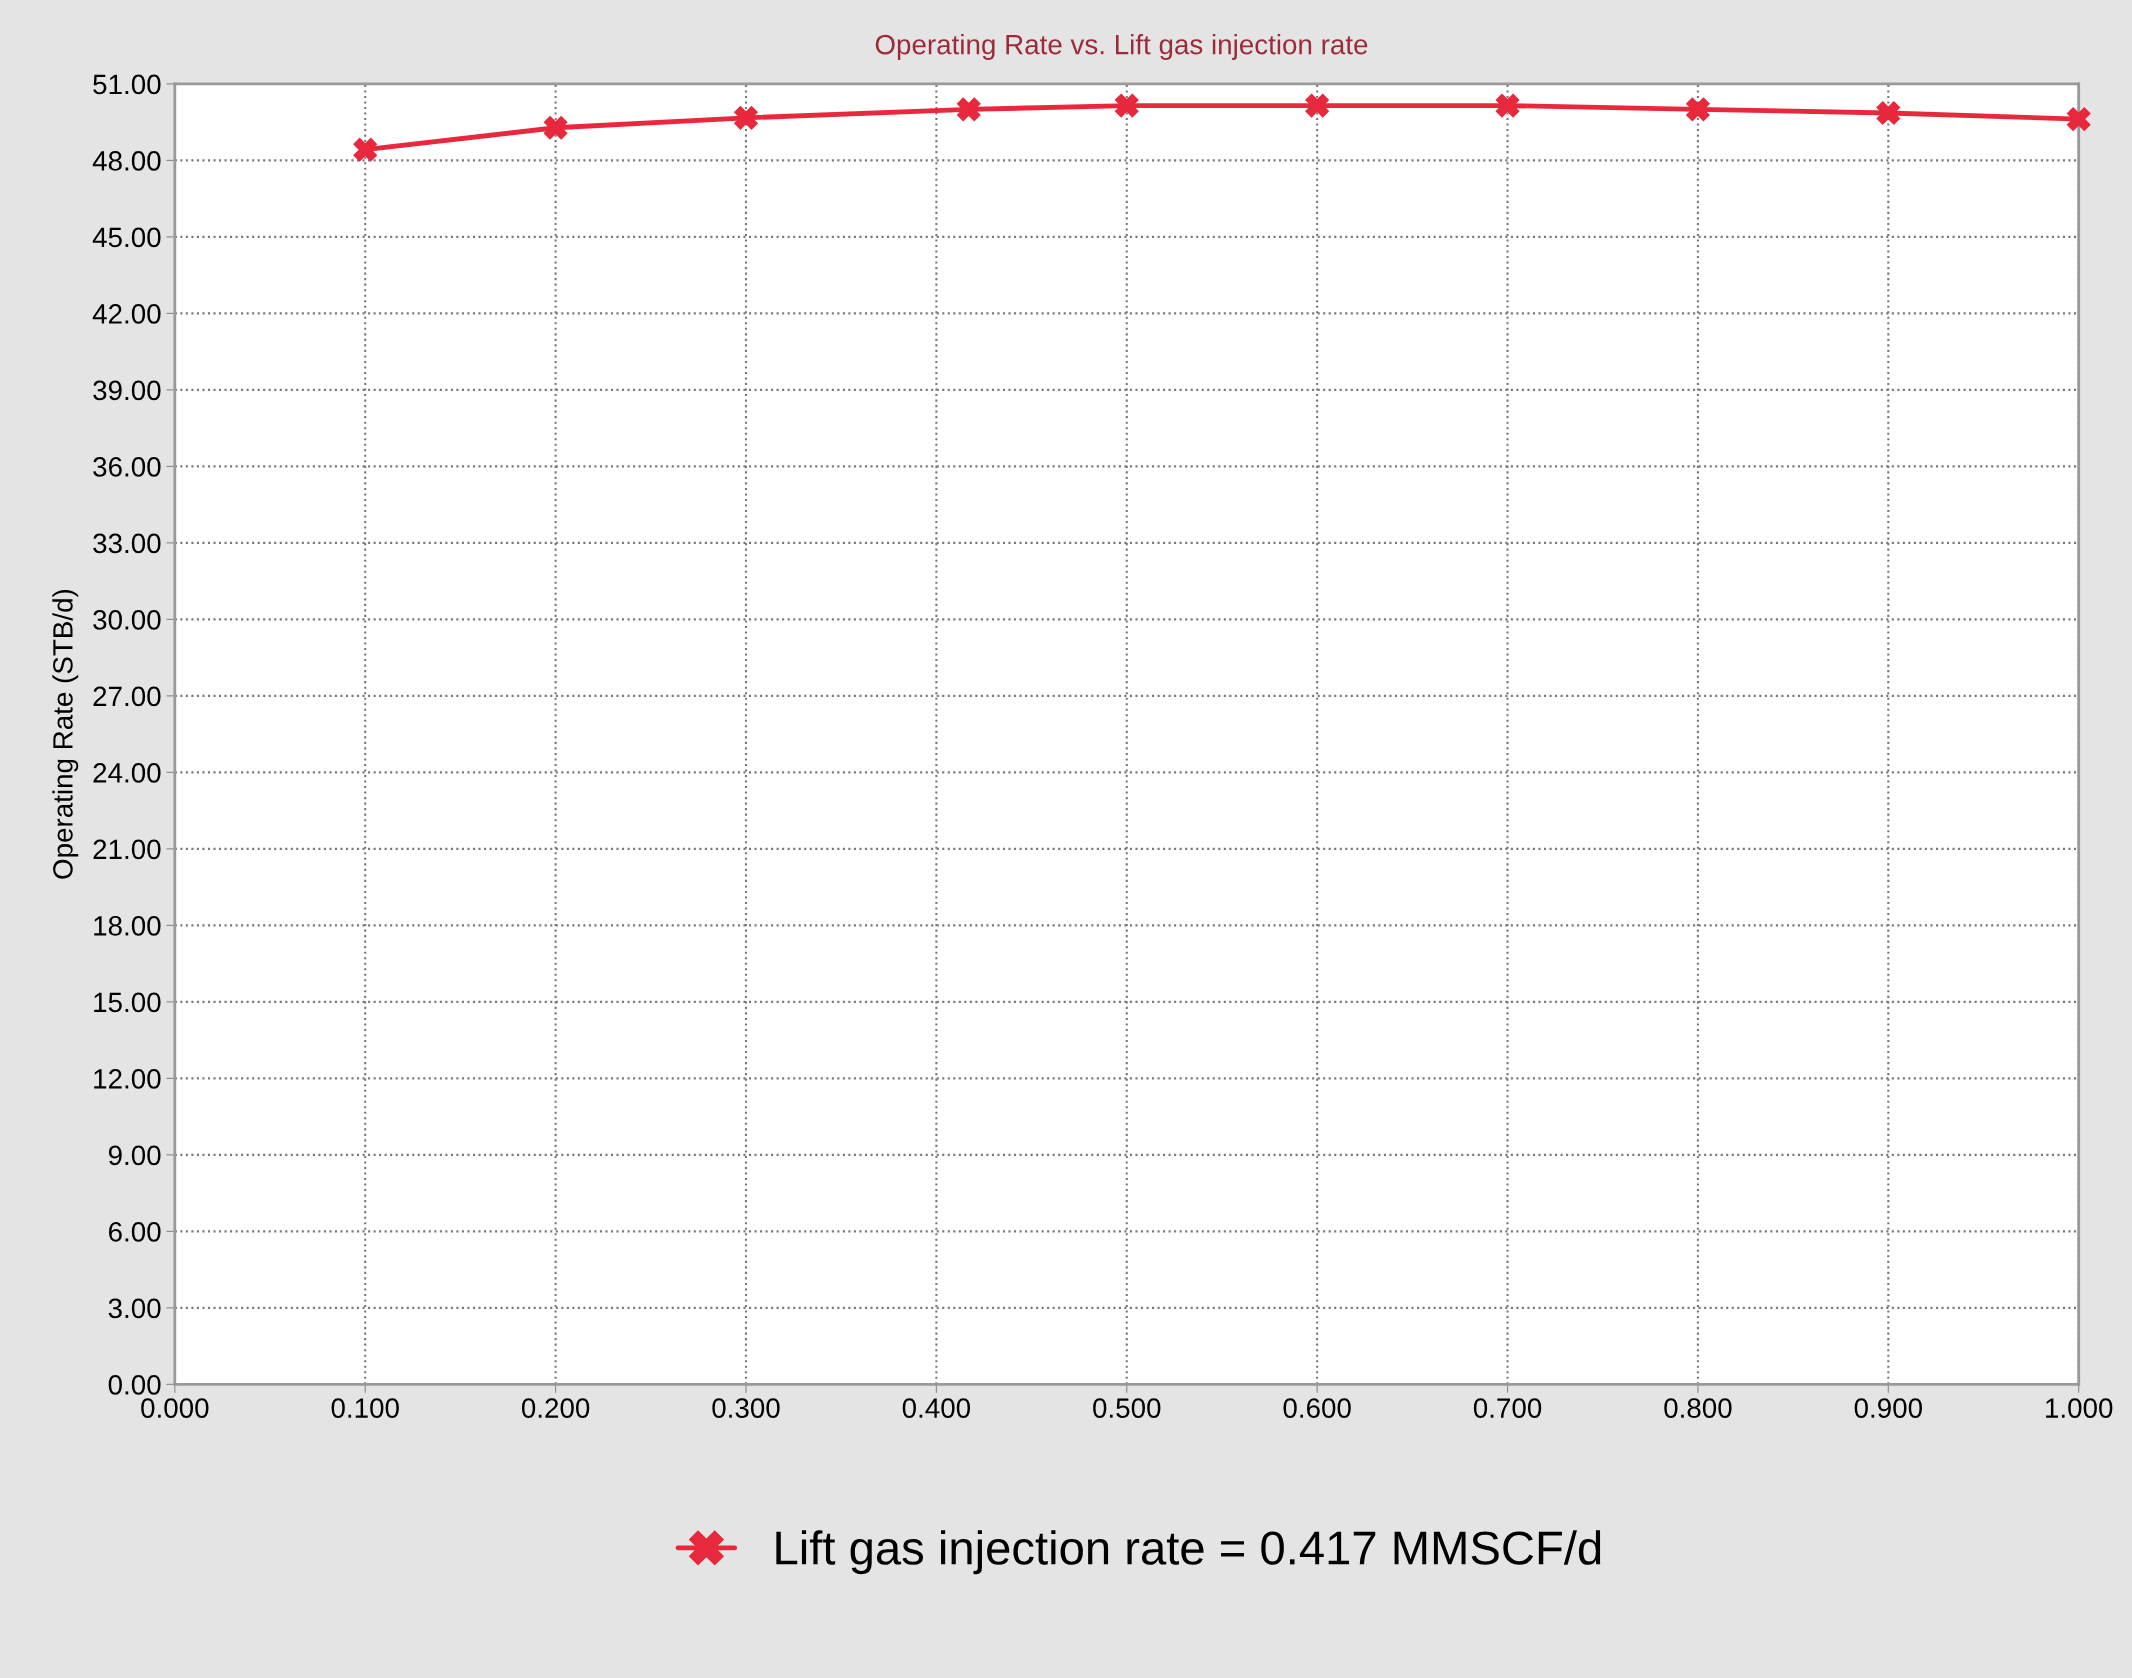 The width and height of the screenshot is (2132, 1678). What do you see at coordinates (126, 237) in the screenshot?
I see `y-tick-label: 45.00` at bounding box center [126, 237].